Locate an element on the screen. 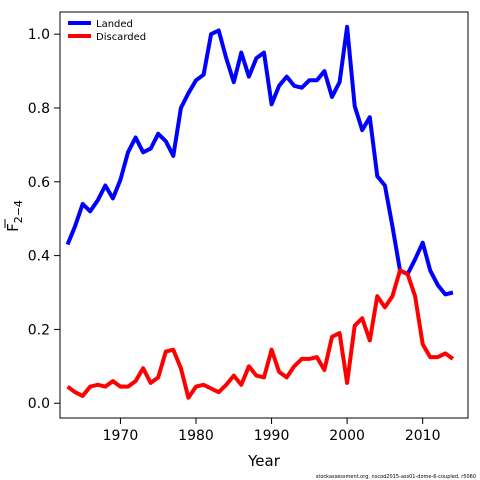 This screenshot has height=480, width=480. y-tick-label: 1.0 is located at coordinates (39, 35).